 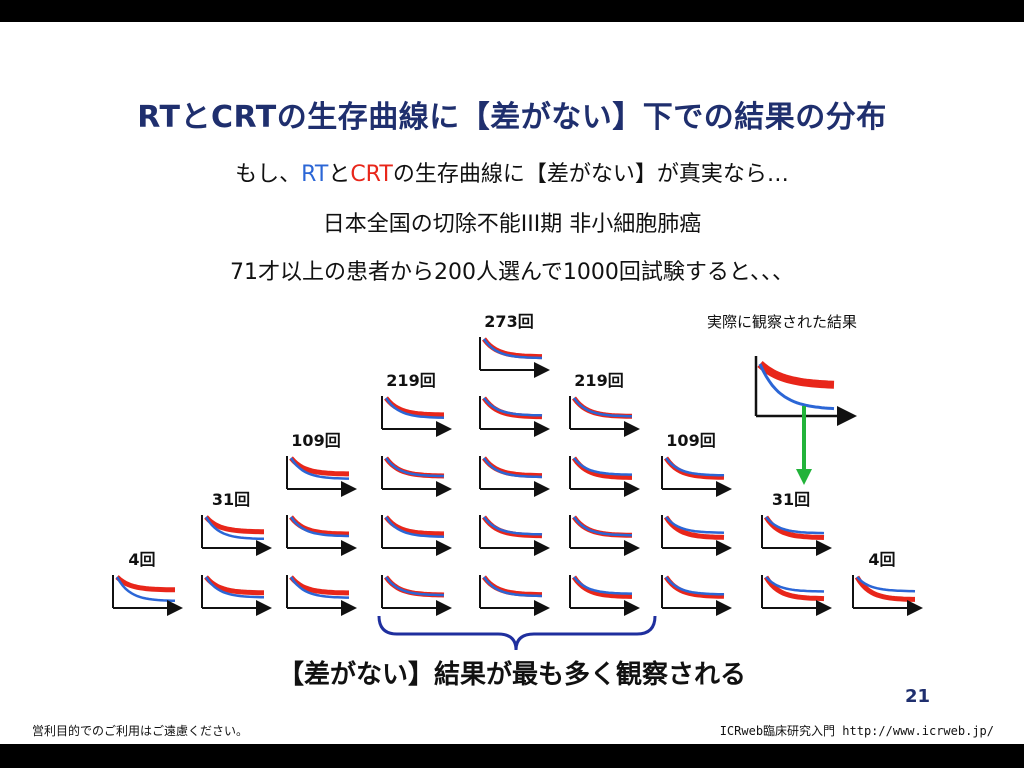 What do you see at coordinates (512, 224) in the screenshot?
I see `population-line: 日本全国の切除不能III期 非小細胞肺癌` at bounding box center [512, 224].